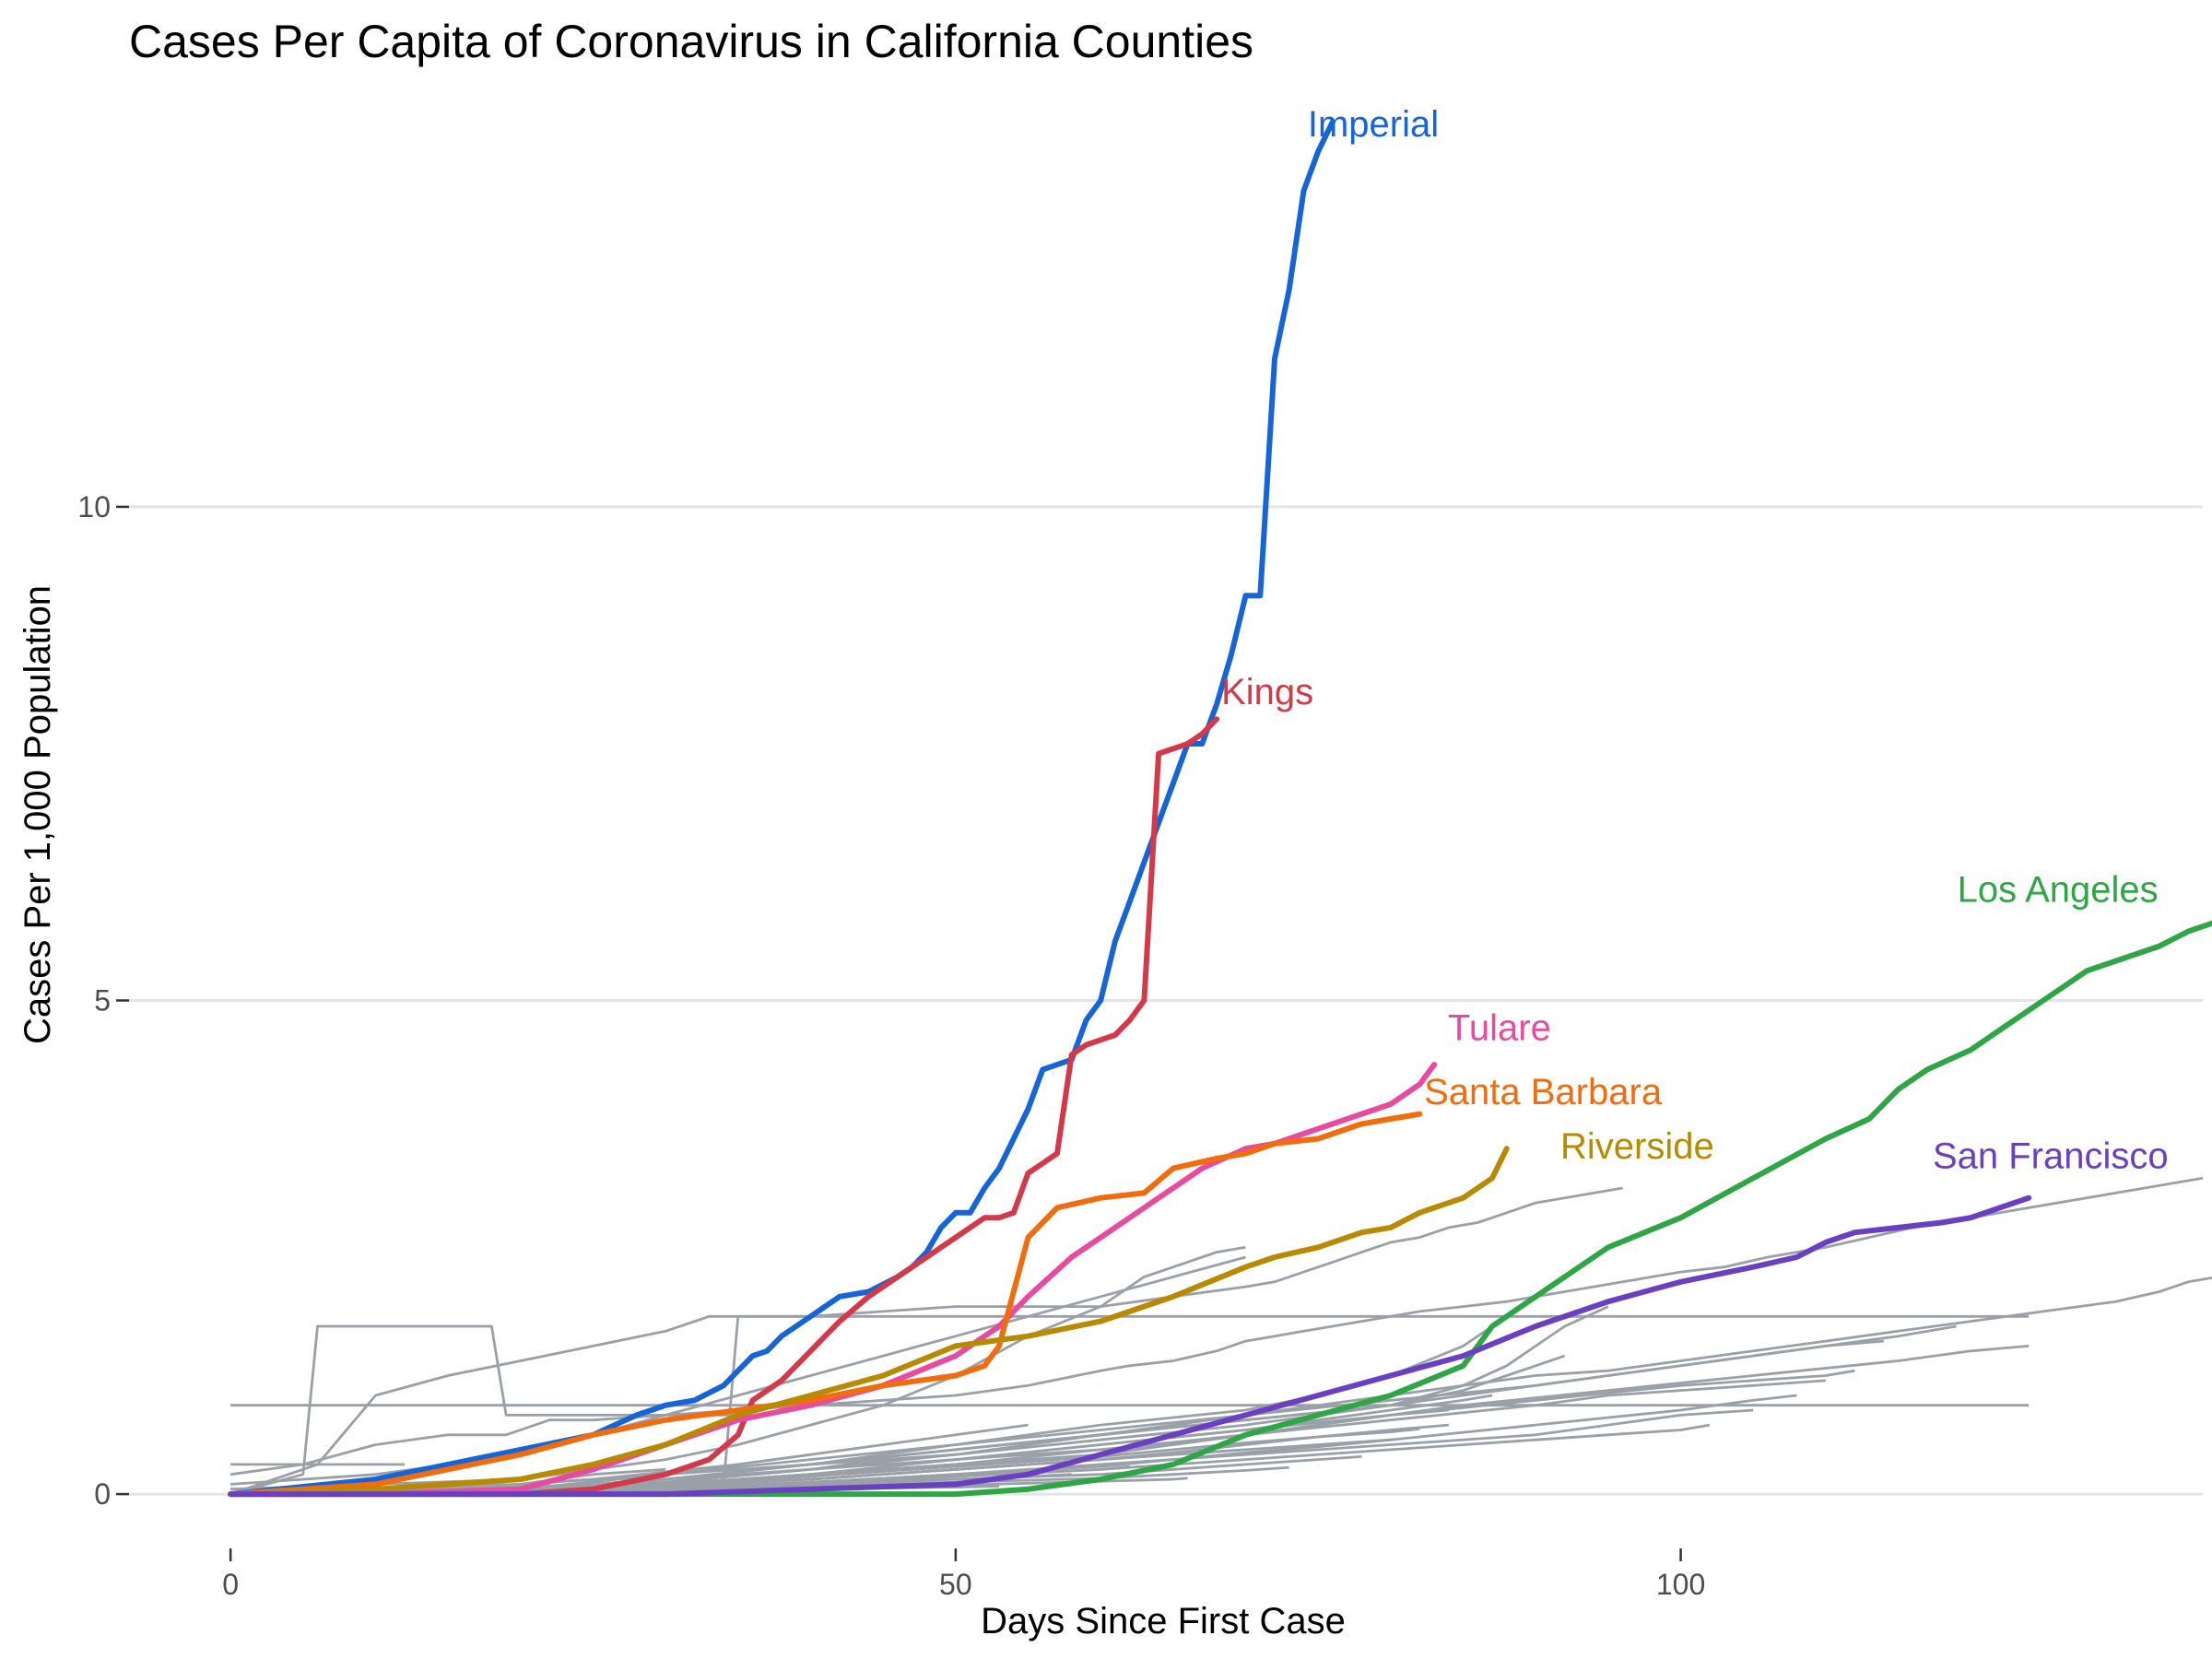  What do you see at coordinates (94, 507) in the screenshot?
I see `y-tick-label-10: 10` at bounding box center [94, 507].